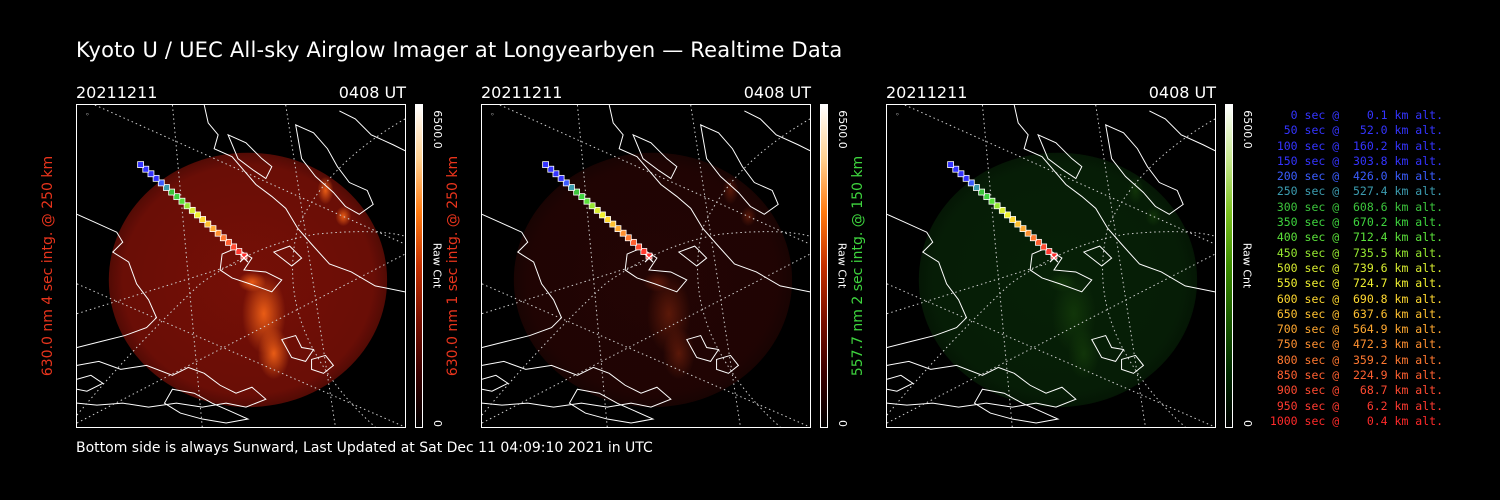 This screenshot has width=1500, height=500. I want to click on legend-item: 800 sec @ 359.2 km alt., so click(1356, 359).